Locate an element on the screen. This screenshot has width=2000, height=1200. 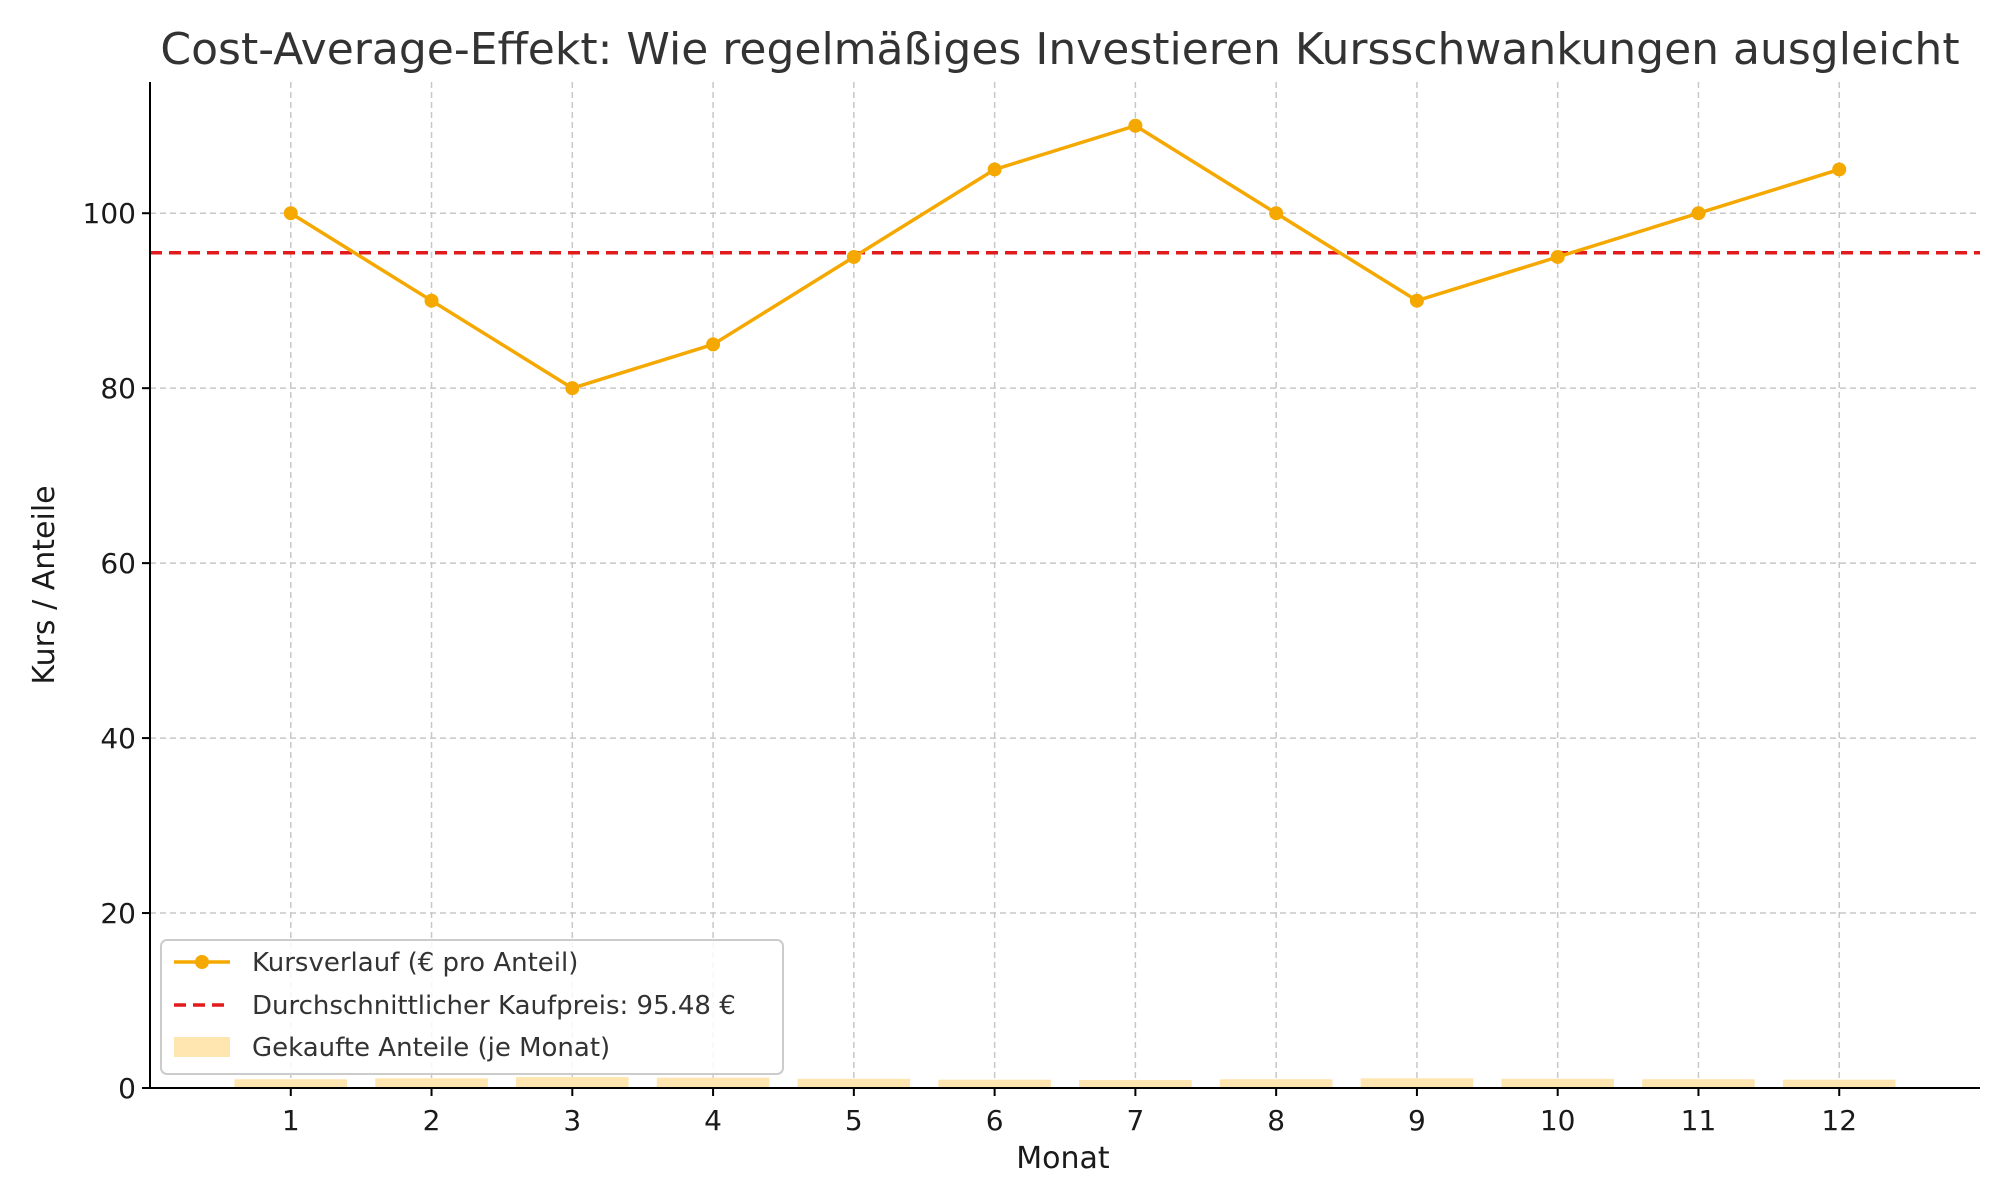
legend-label-average: Durchschnittlicher Kaufpreis: 95.48 € is located at coordinates (494, 1006).